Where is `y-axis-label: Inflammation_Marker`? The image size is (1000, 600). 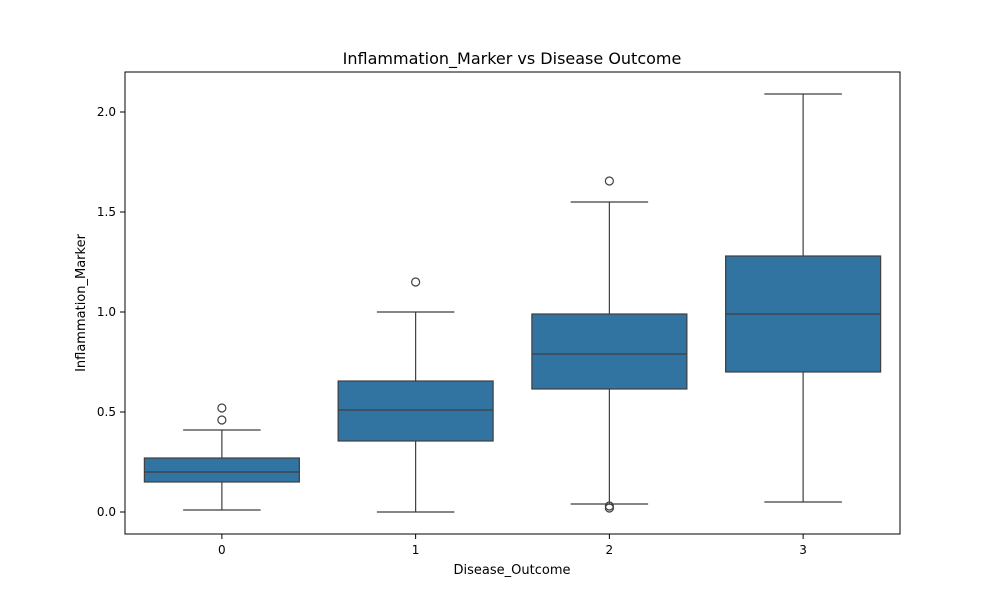
y-axis-label: Inflammation_Marker is located at coordinates (81, 302).